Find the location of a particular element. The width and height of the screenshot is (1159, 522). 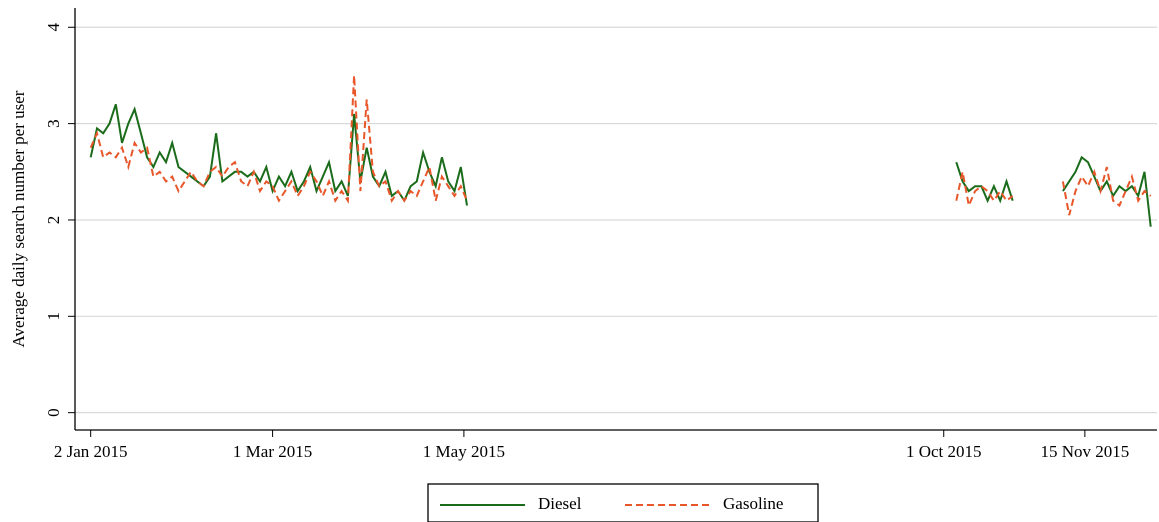

legend-label: Diesel is located at coordinates (560, 503).